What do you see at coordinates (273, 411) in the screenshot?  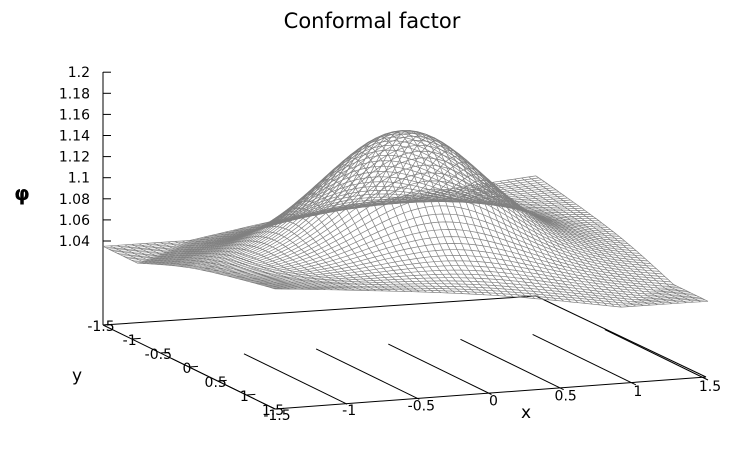 I see `y-tick-label: 1.5` at bounding box center [273, 411].